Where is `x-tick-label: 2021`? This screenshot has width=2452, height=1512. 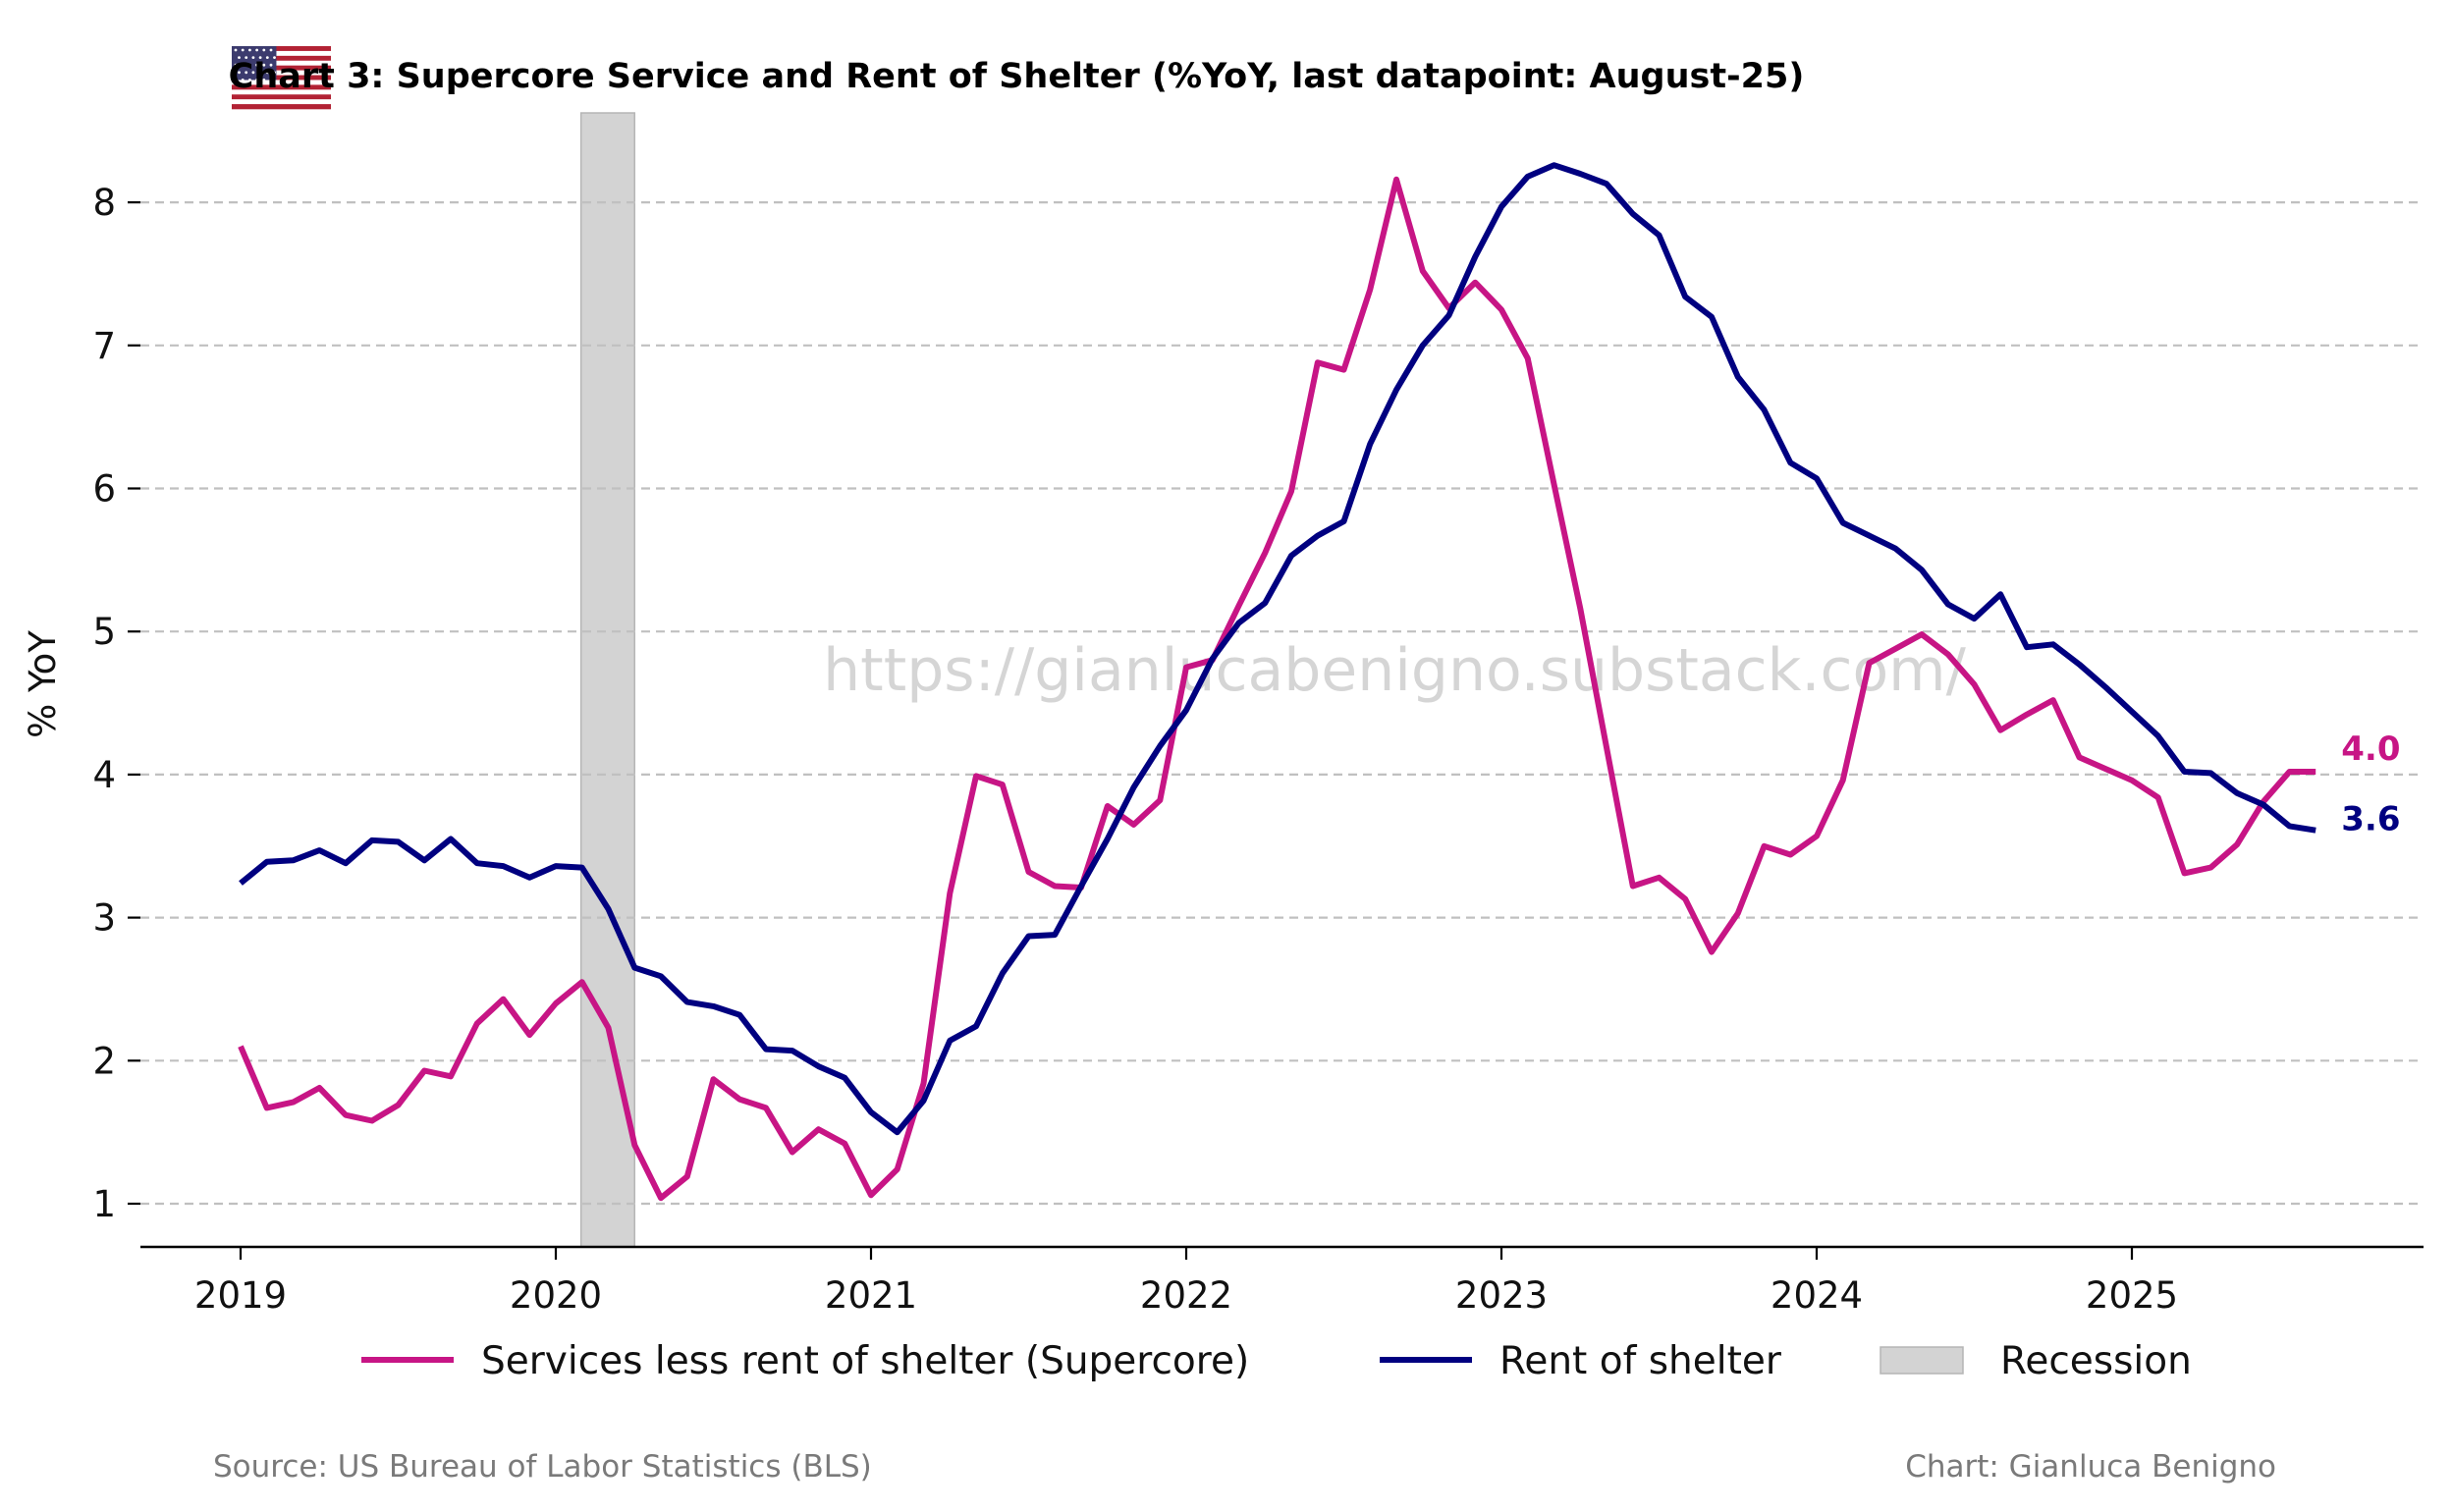
x-tick-label: 2021 is located at coordinates (871, 1296).